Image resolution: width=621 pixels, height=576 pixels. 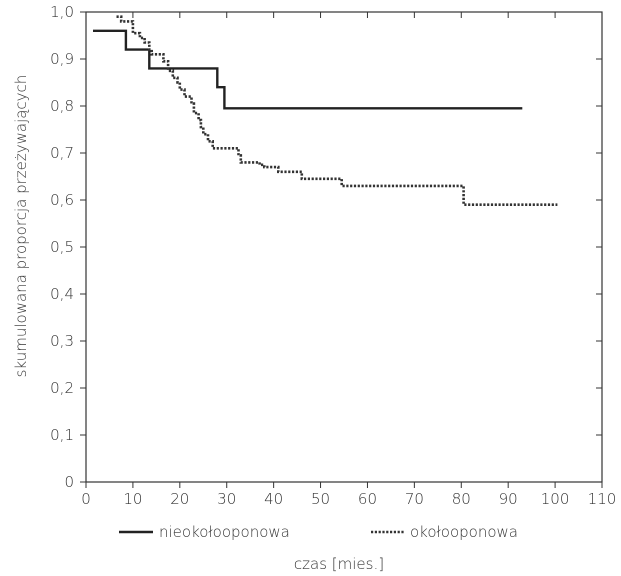 I want to click on x-tick-label: 60, so click(x=367, y=499).